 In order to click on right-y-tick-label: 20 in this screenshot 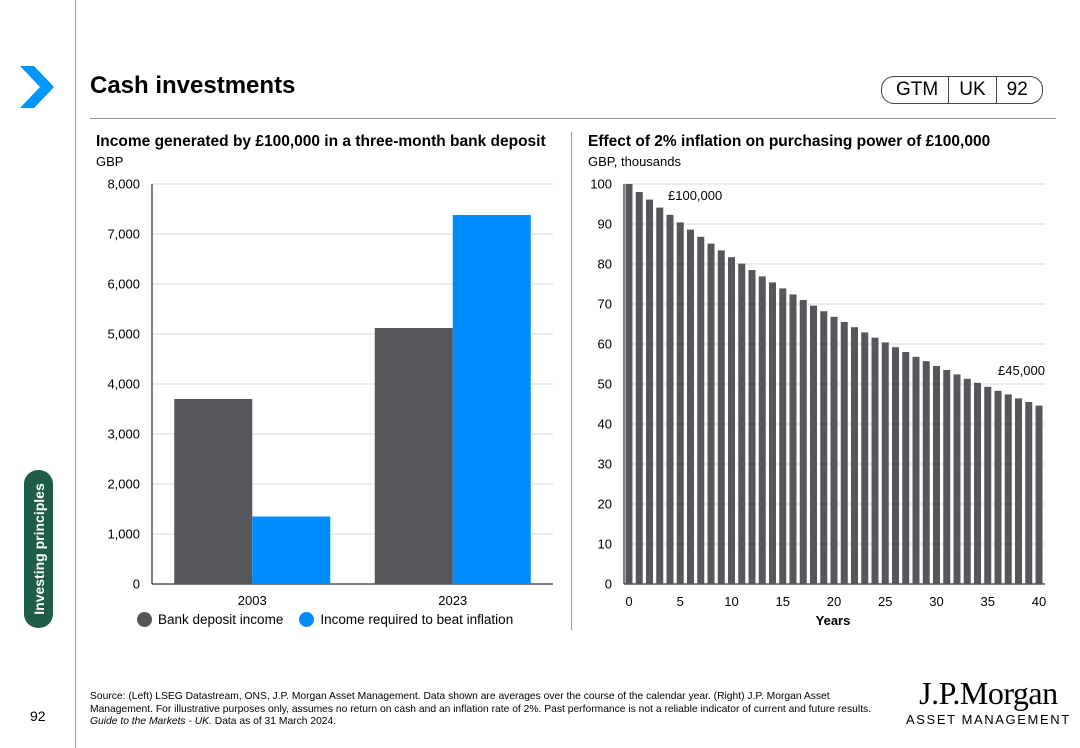, I will do `click(605, 504)`.